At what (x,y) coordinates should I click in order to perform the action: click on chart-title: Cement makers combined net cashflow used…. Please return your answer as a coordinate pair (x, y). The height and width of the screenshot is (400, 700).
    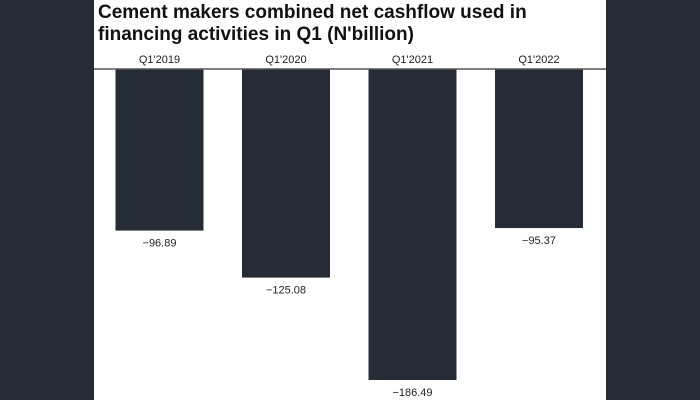
    Looking at the image, I should click on (312, 23).